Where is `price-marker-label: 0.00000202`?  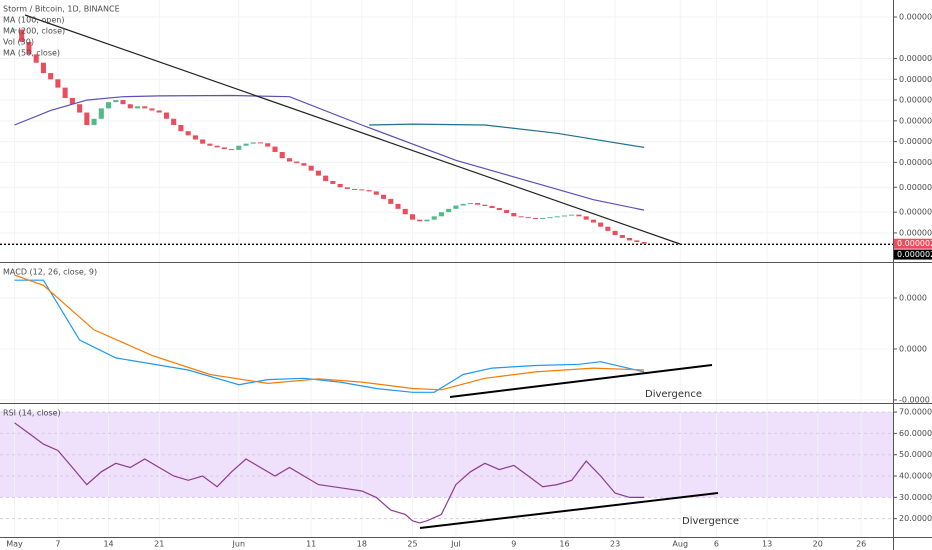 price-marker-label: 0.00000202 is located at coordinates (914, 254).